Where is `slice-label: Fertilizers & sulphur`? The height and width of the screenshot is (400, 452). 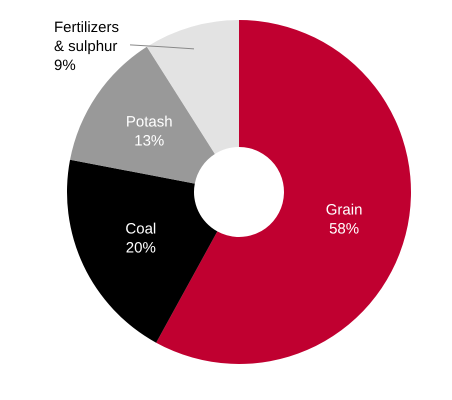
slice-label: Fertilizers & sulphur is located at coordinates (87, 36).